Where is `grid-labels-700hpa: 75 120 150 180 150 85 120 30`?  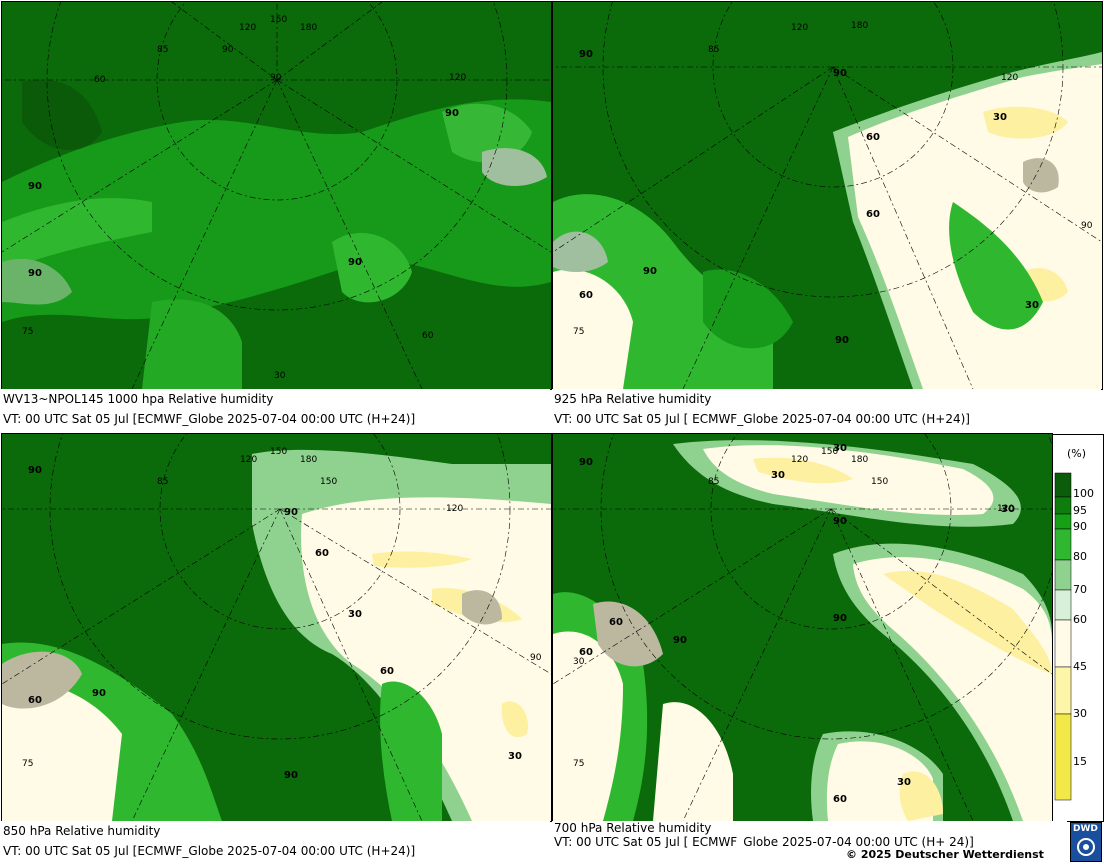 grid-labels-700hpa: 75 120 150 180 150 85 120 30 is located at coordinates (793, 608).